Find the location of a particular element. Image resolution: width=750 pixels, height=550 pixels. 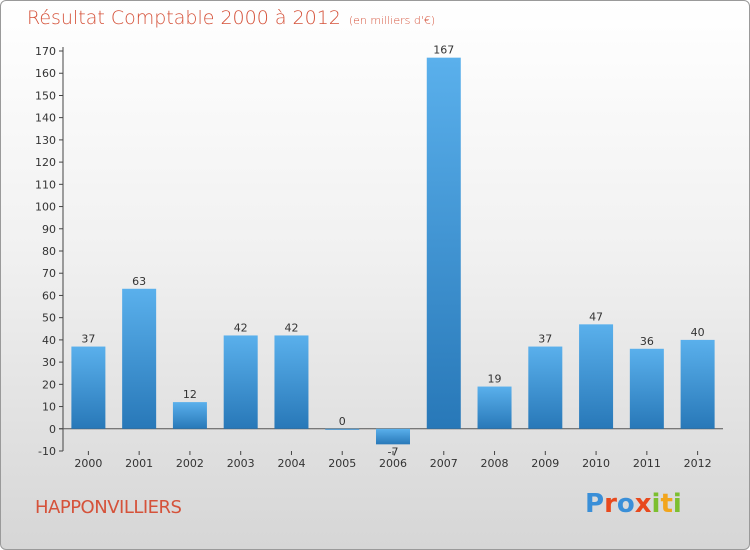

y-tick-label: 170 is located at coordinates (45, 51).